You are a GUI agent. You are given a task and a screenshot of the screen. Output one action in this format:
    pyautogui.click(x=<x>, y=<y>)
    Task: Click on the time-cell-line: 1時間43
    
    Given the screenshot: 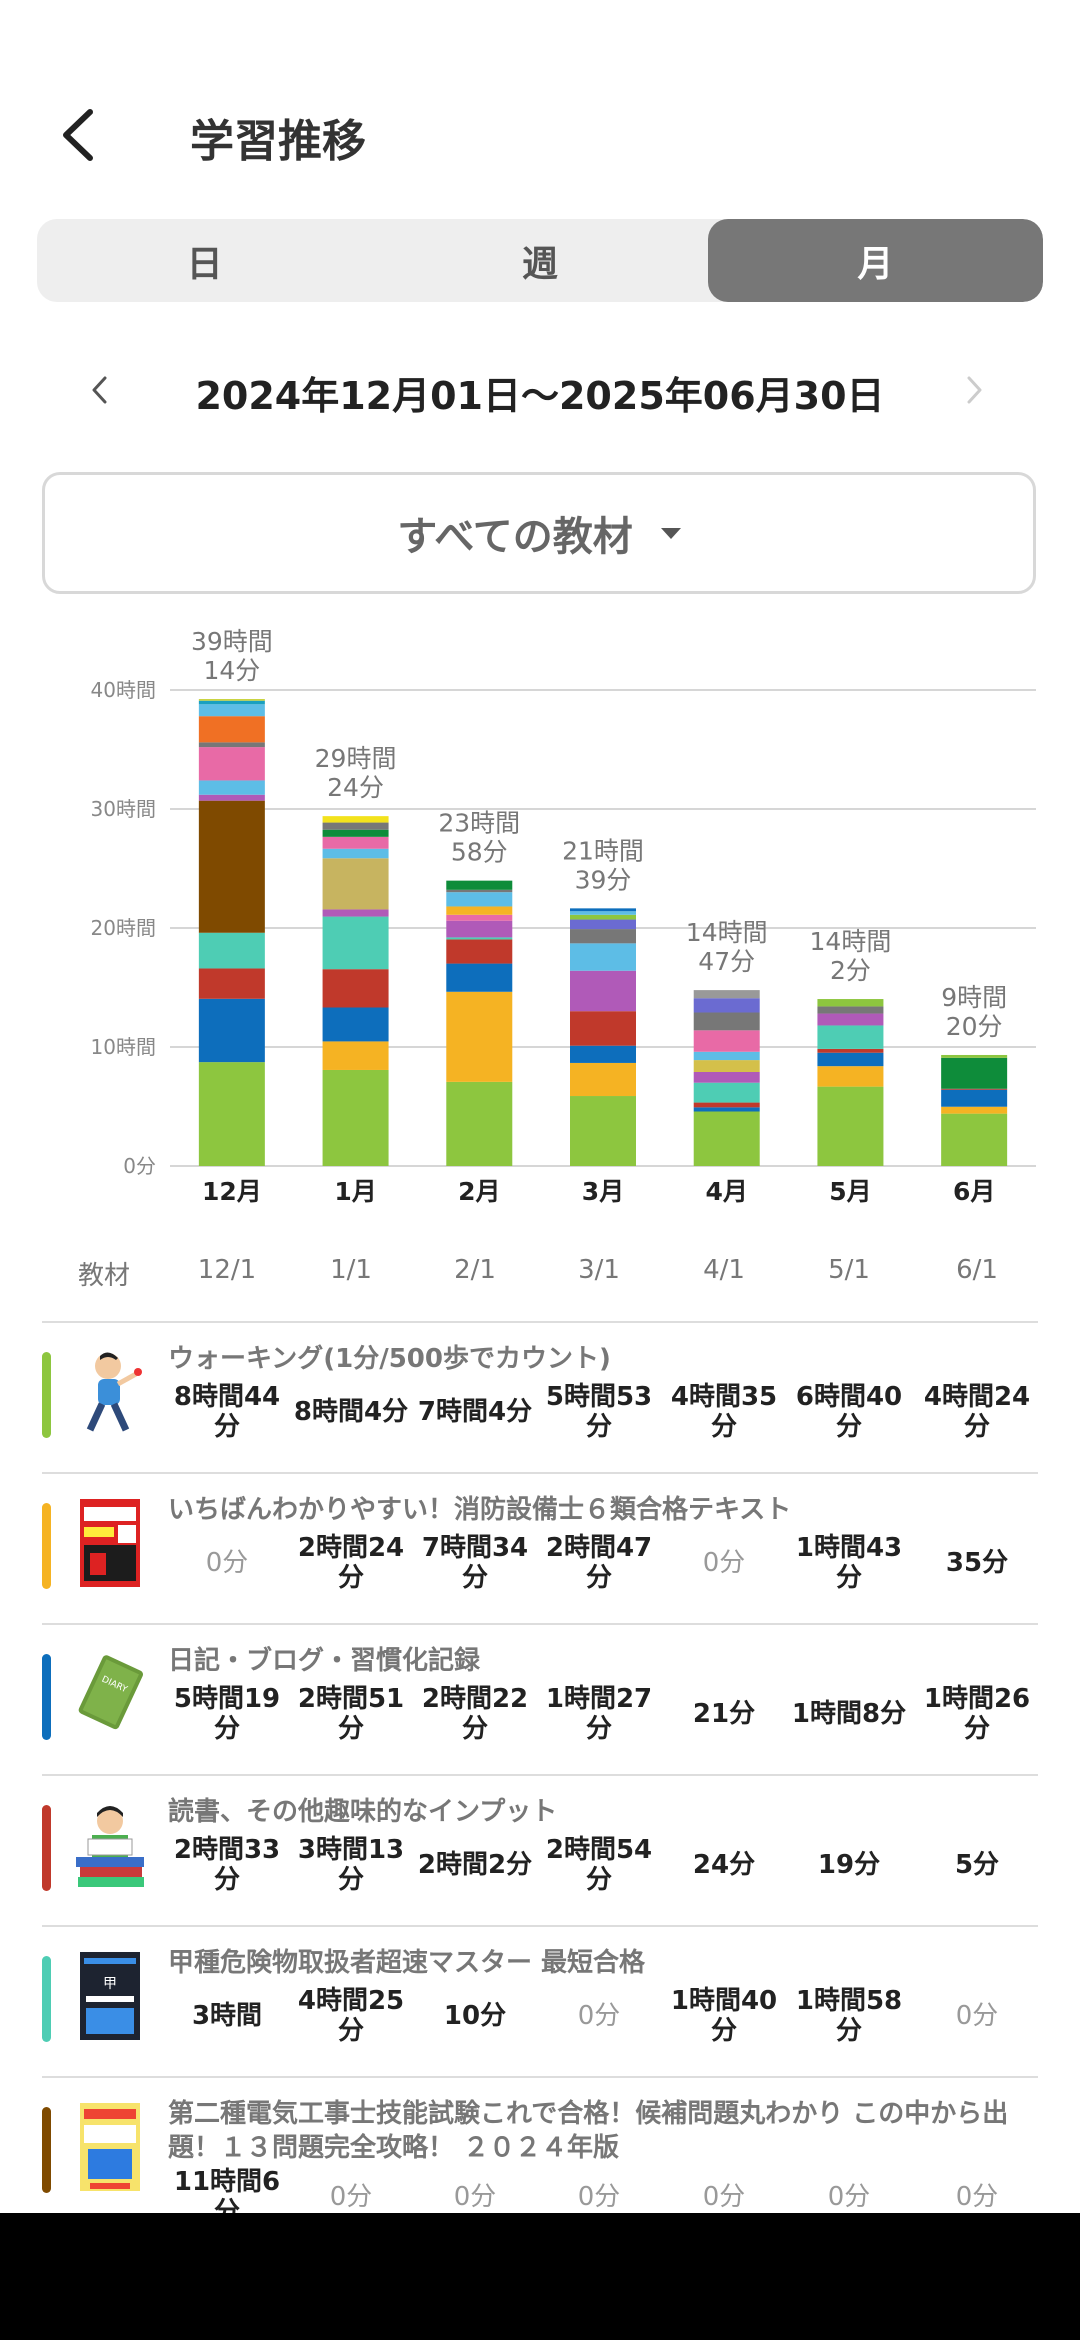 What is the action you would take?
    pyautogui.click(x=849, y=1548)
    